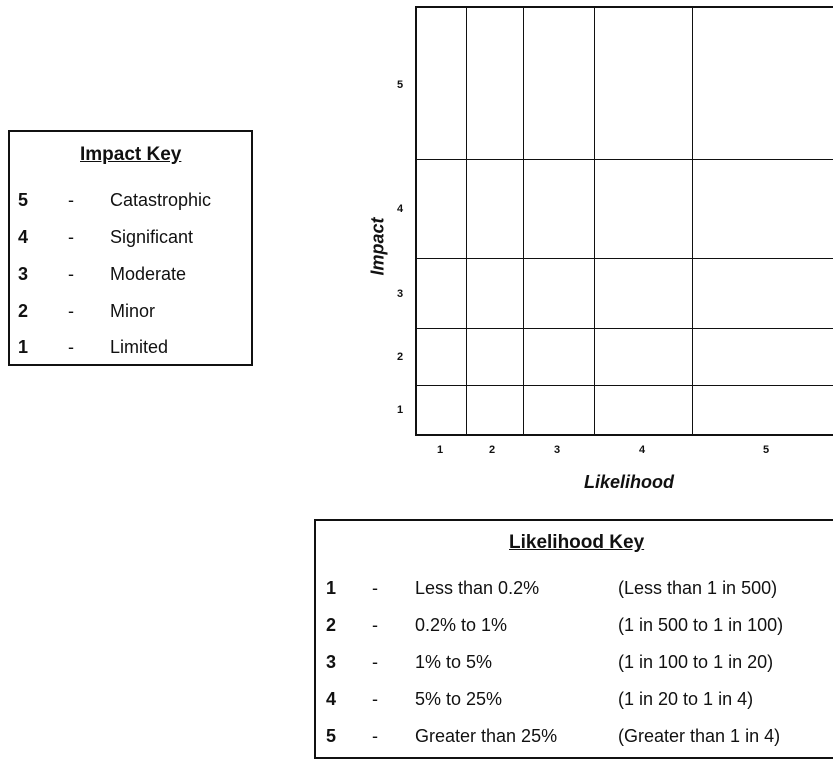 This screenshot has height=759, width=833. Describe the element at coordinates (696, 662) in the screenshot. I see `likelihood-odds: (1 in 100 to 1 in 20)` at that location.